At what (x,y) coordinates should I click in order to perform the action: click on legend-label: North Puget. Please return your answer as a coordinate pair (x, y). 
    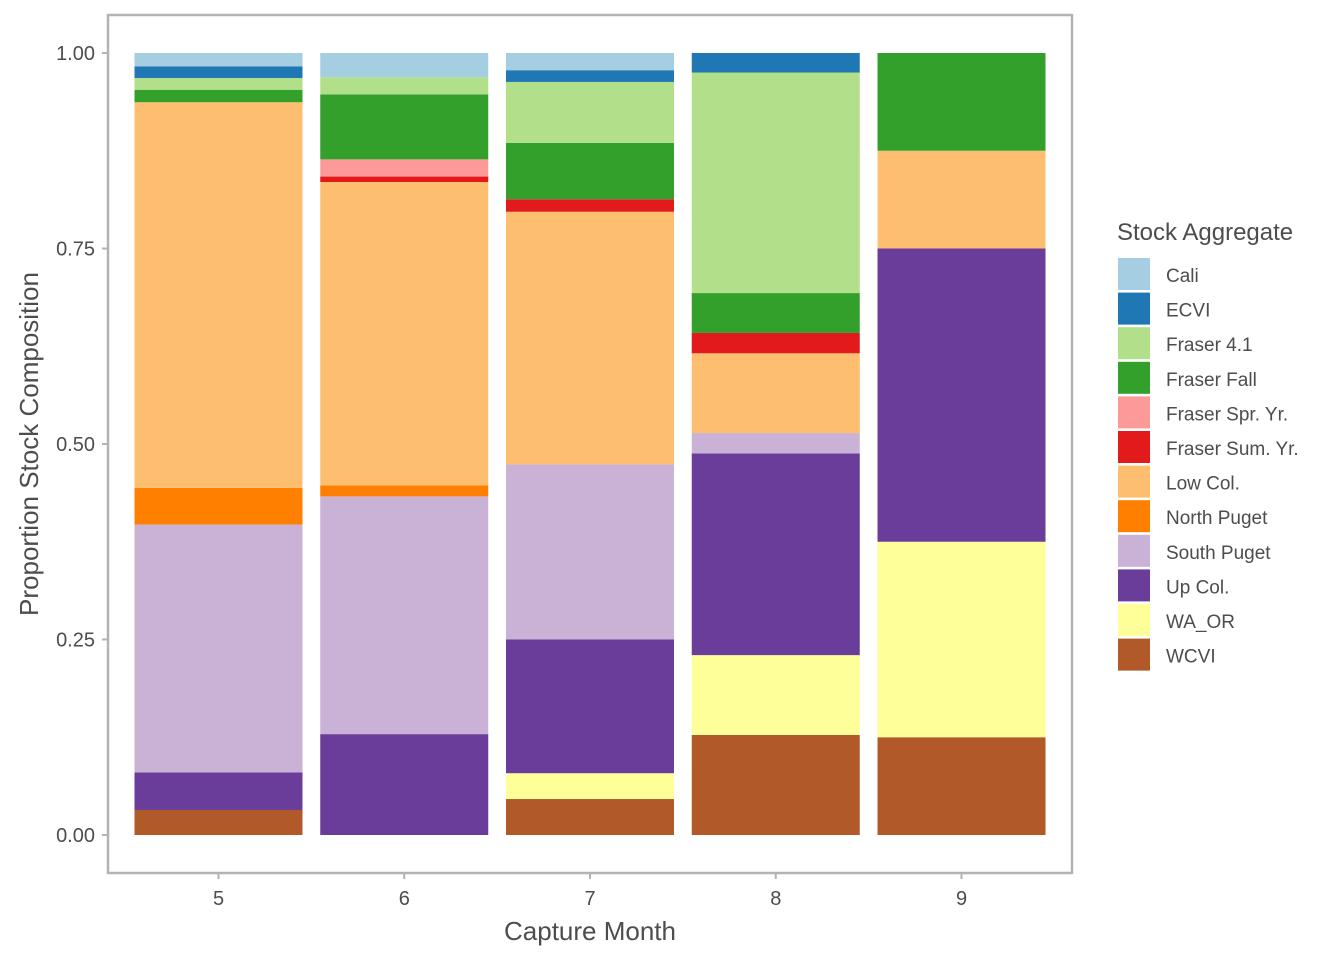
    Looking at the image, I should click on (1217, 518).